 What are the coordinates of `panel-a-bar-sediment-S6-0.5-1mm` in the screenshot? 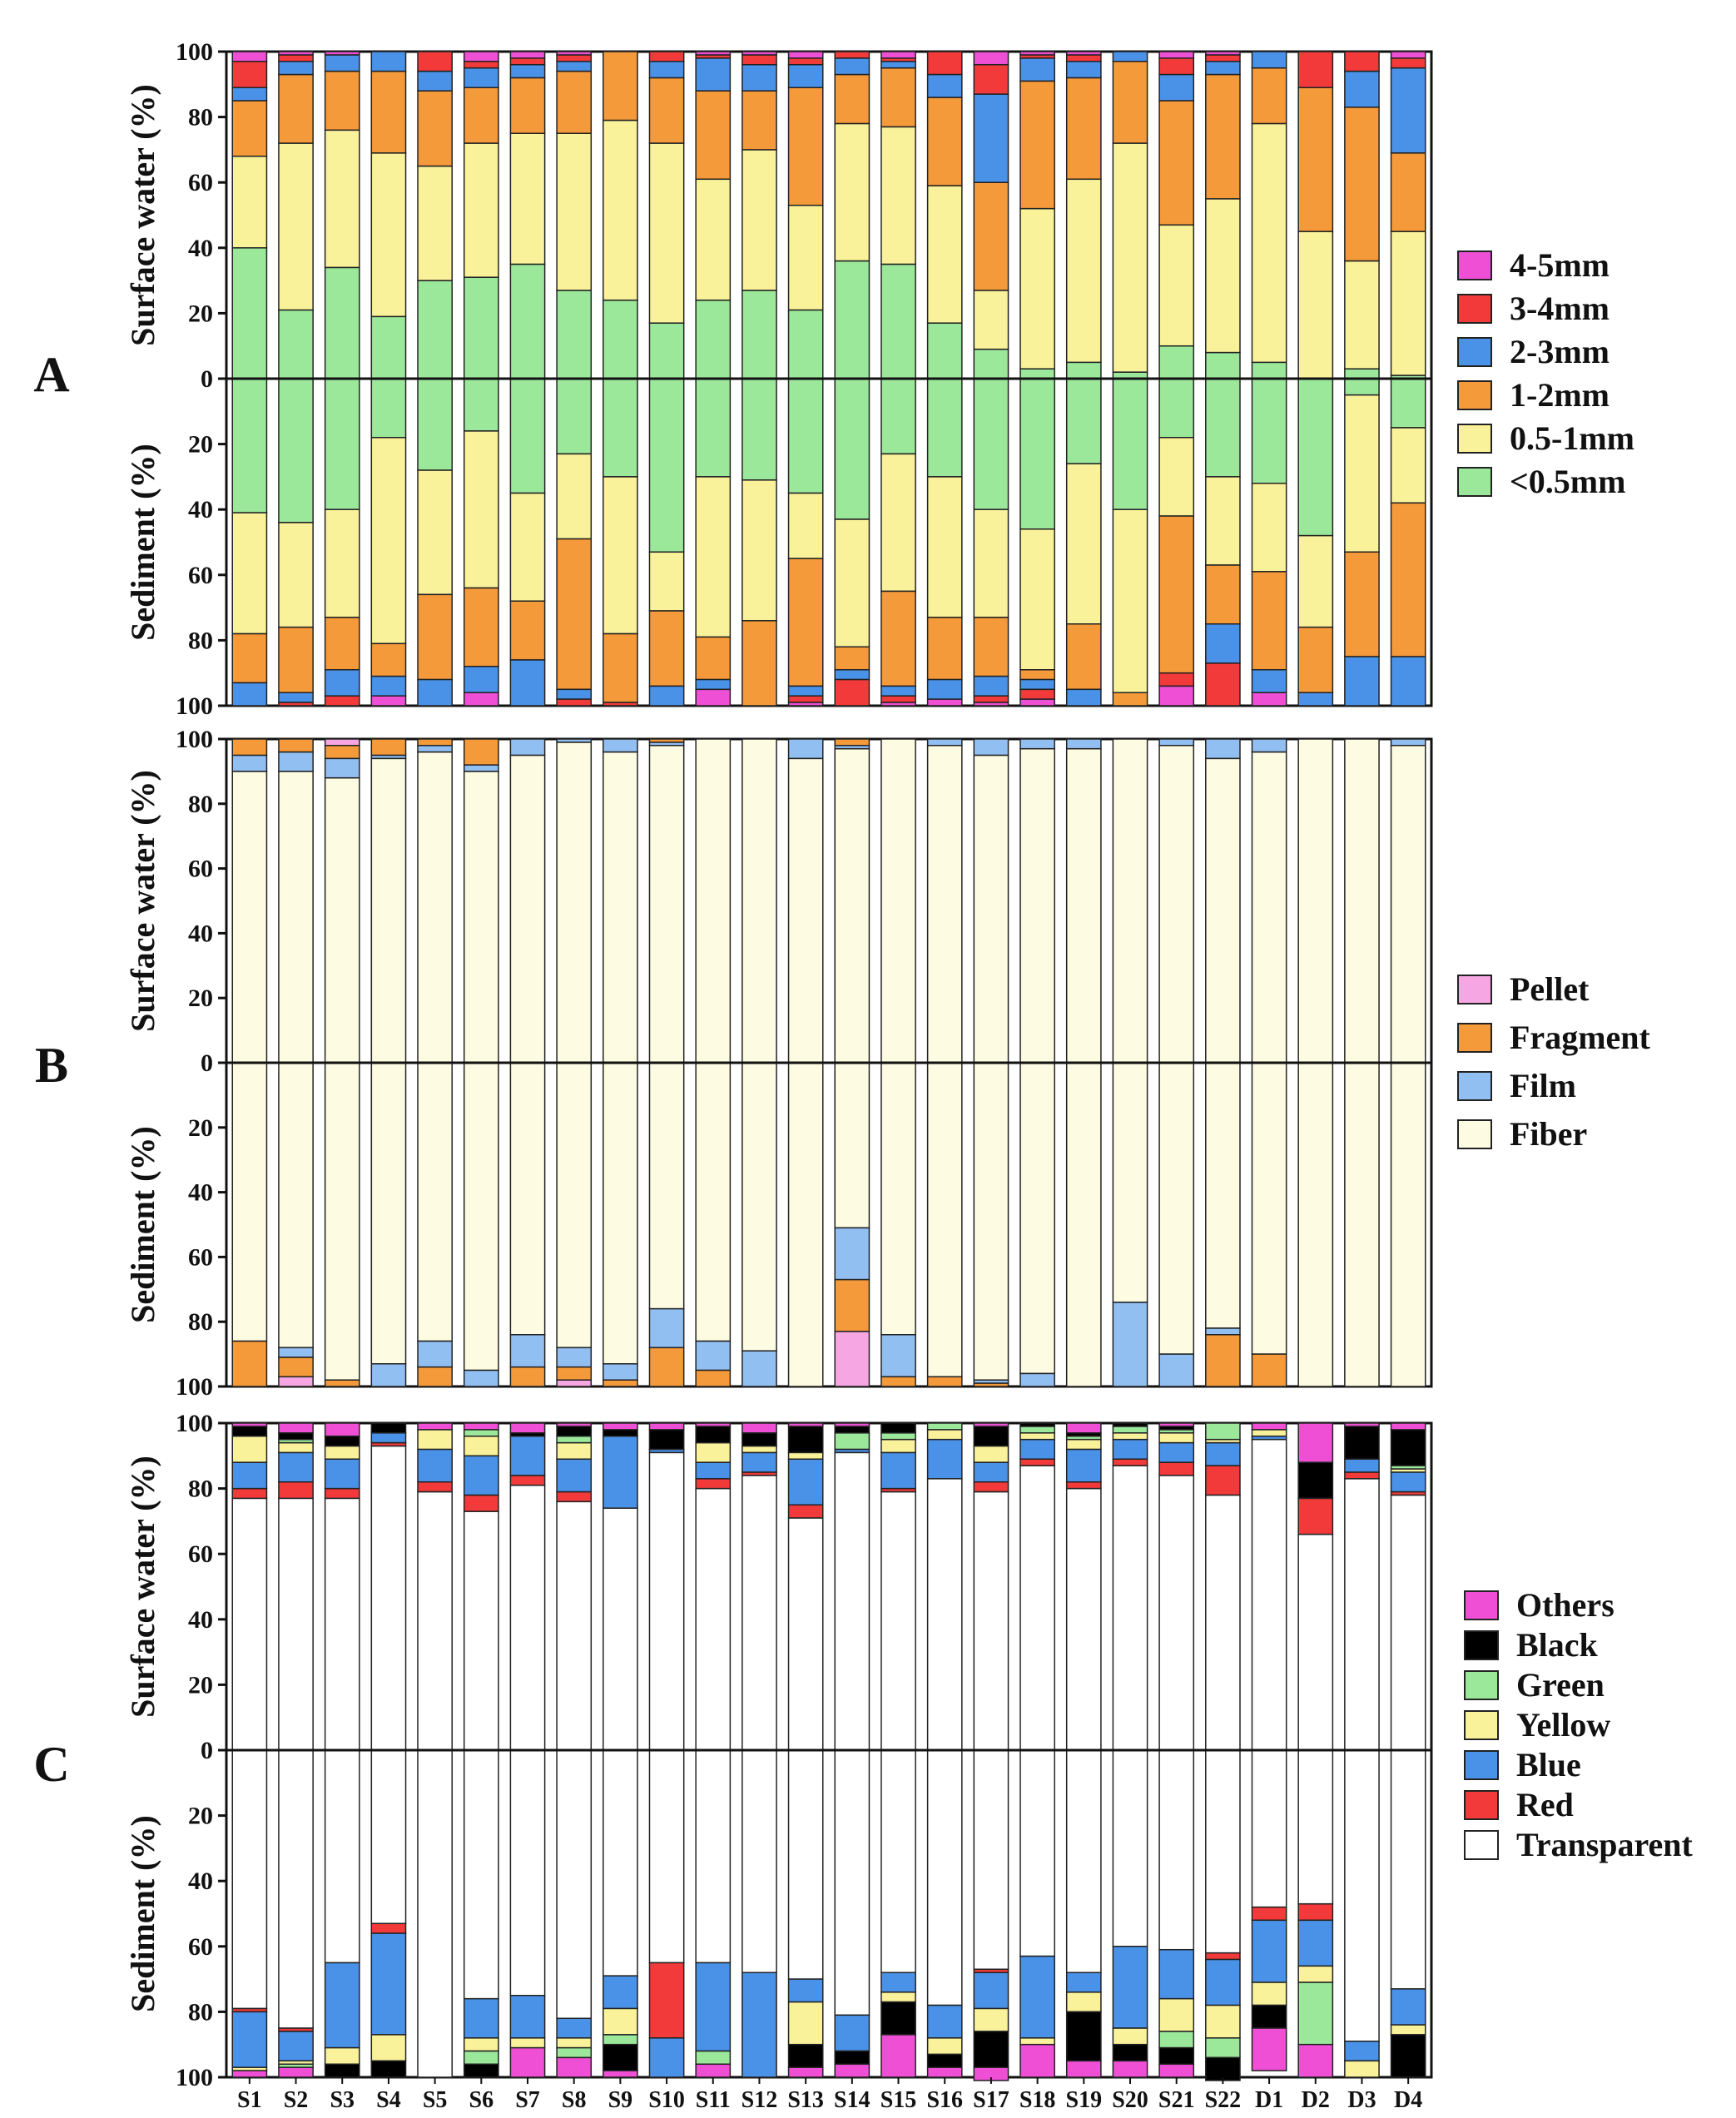 It's located at (481, 509).